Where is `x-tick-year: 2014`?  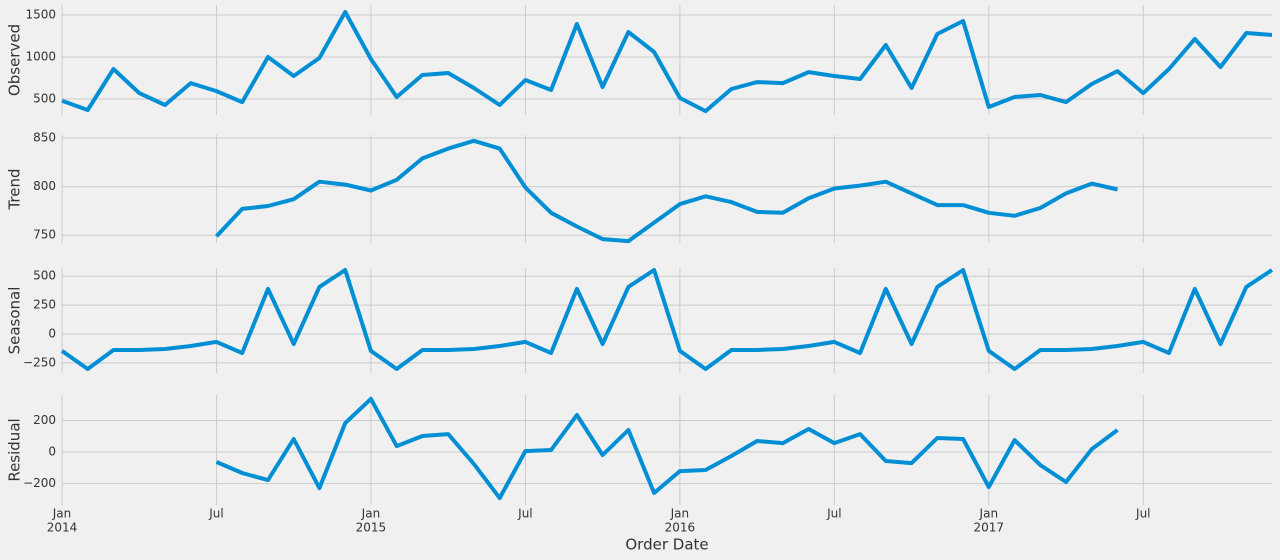 x-tick-year: 2014 is located at coordinates (62, 528).